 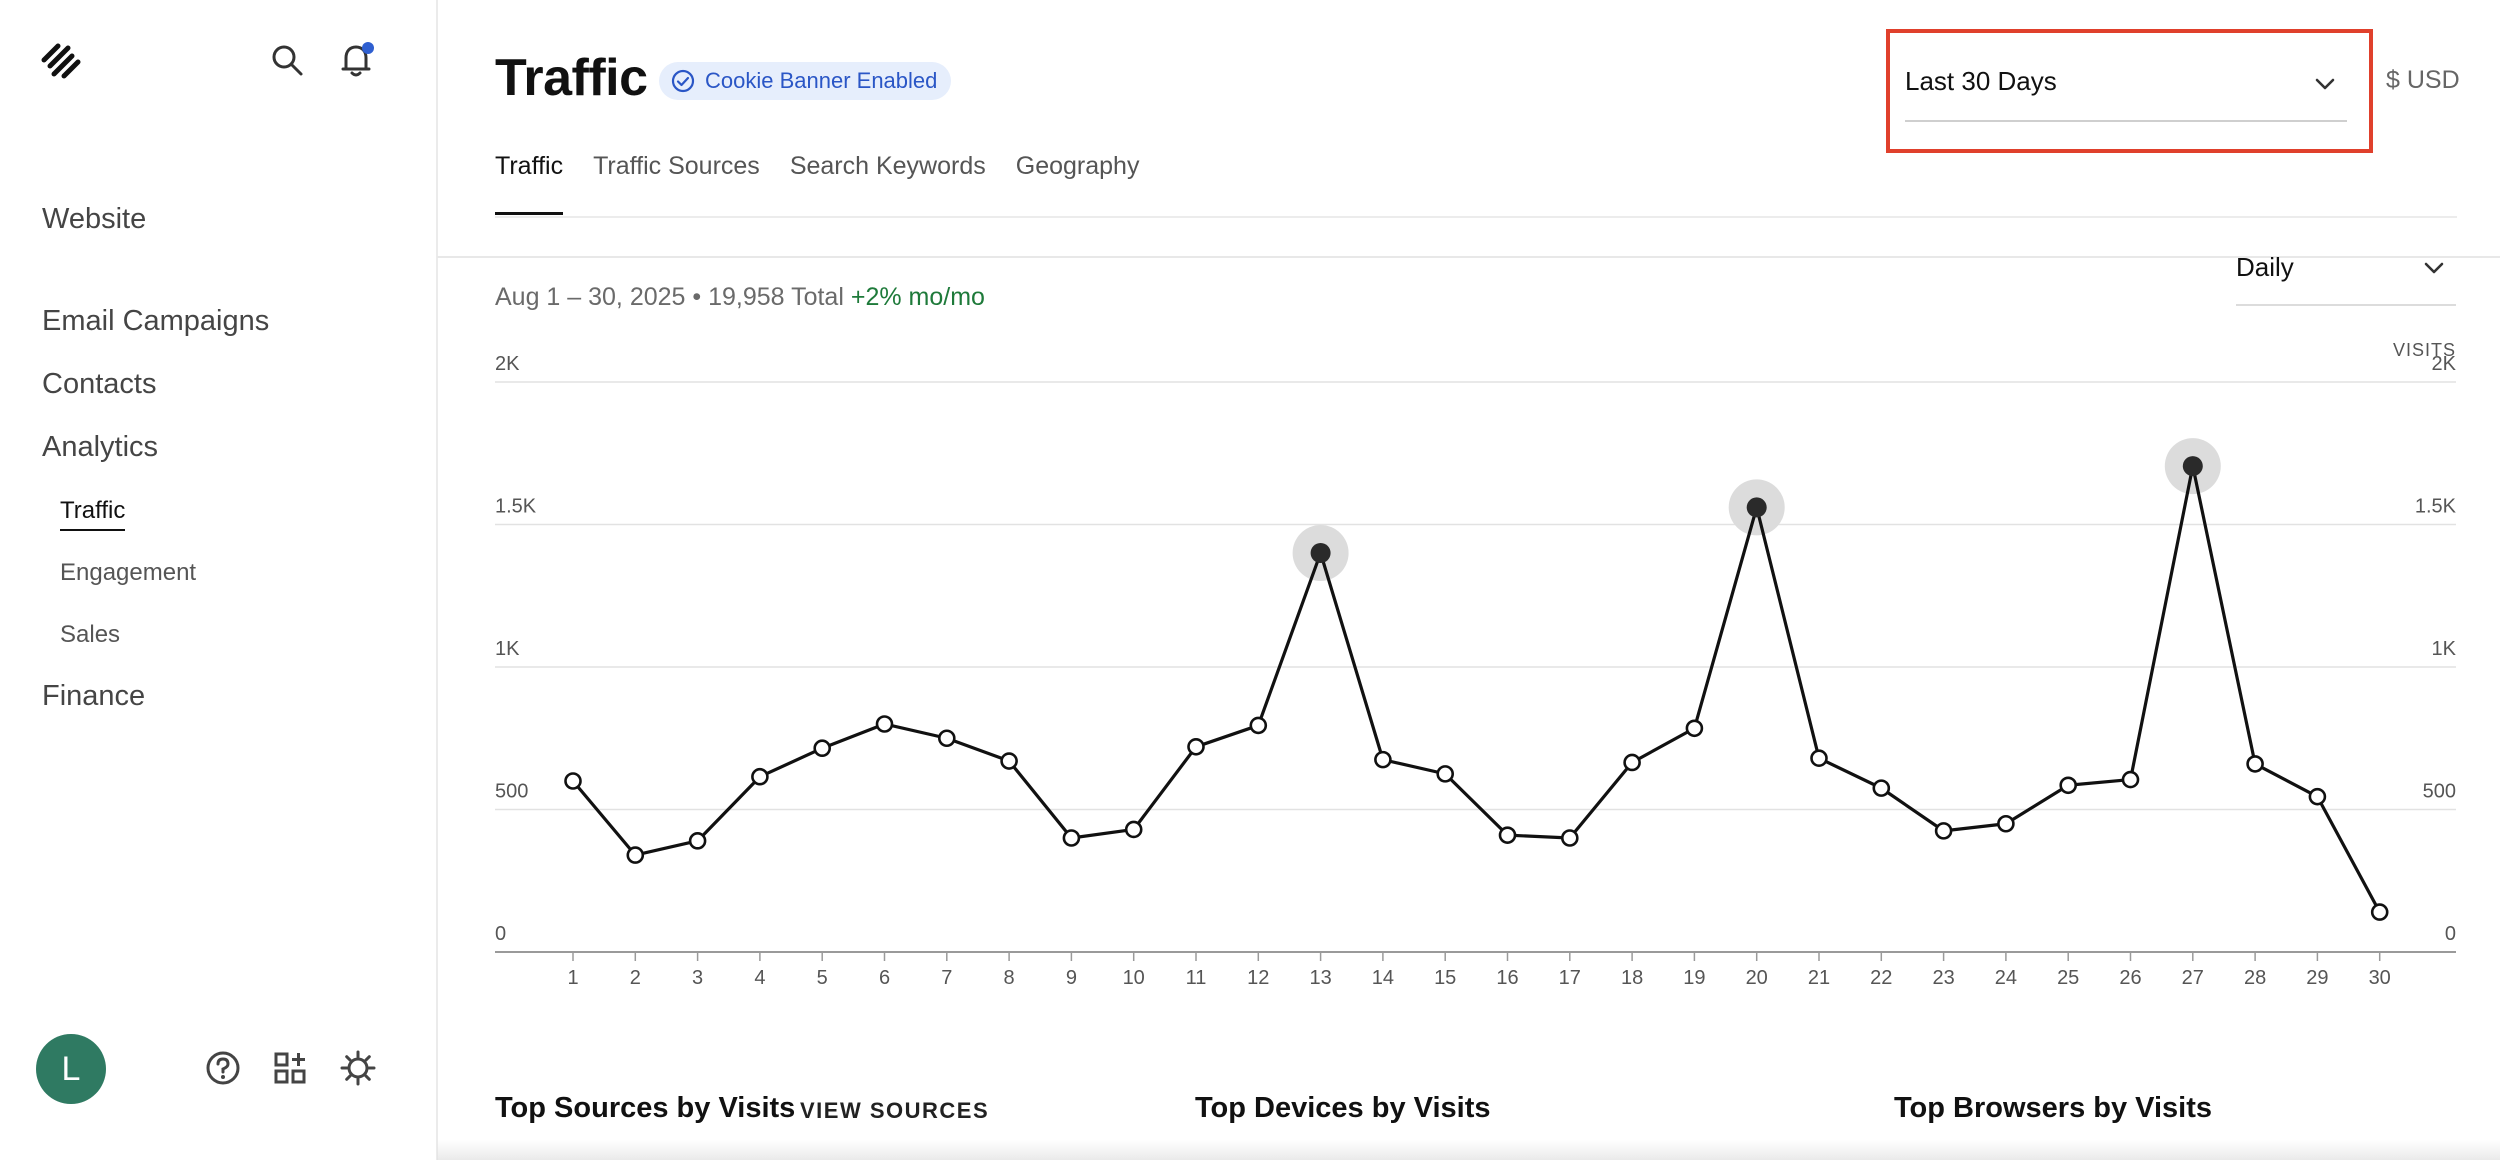 What do you see at coordinates (2423, 80) in the screenshot?
I see `currency-label: $ USD` at bounding box center [2423, 80].